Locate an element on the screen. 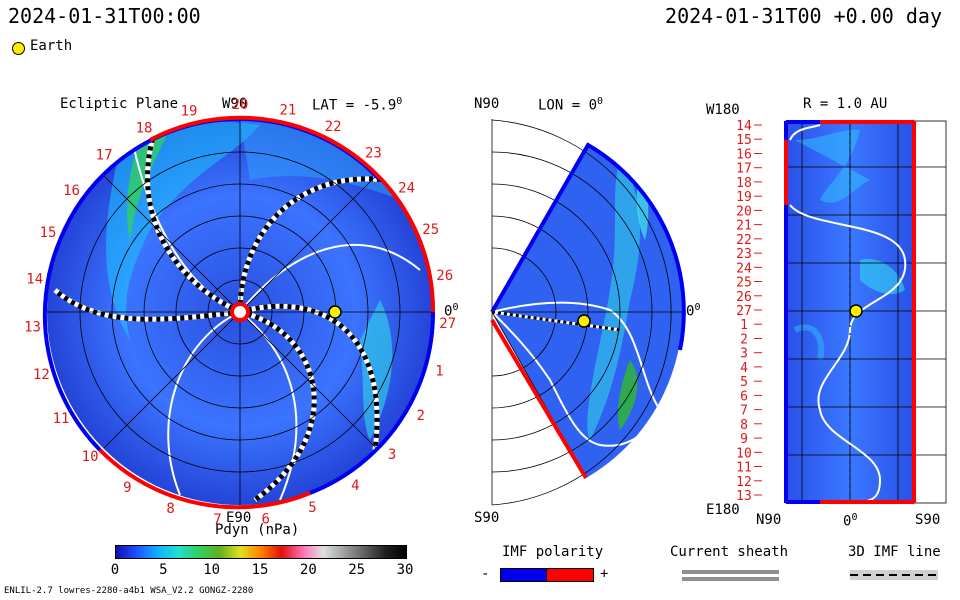  ecliptic-w90-label: W90 is located at coordinates (235, 104).